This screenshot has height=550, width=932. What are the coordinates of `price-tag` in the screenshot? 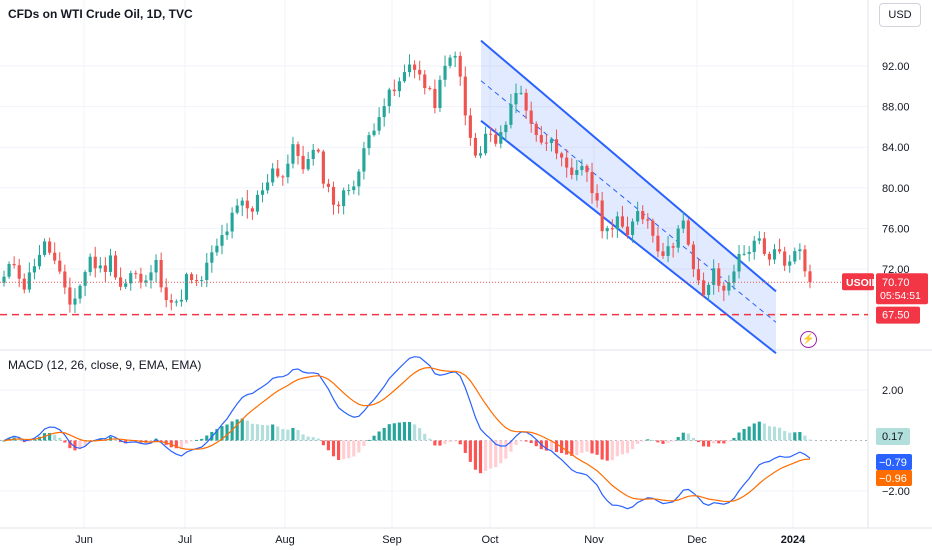 It's located at (902, 289).